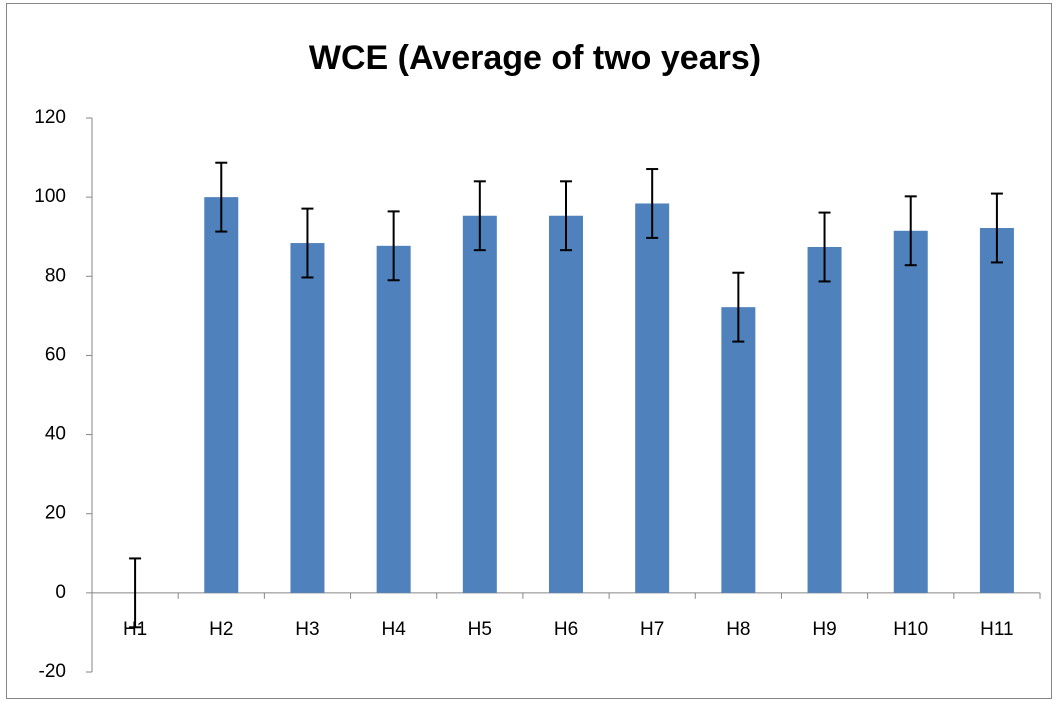 This screenshot has width=1058, height=702. What do you see at coordinates (50, 117) in the screenshot?
I see `y-tick-label: 120` at bounding box center [50, 117].